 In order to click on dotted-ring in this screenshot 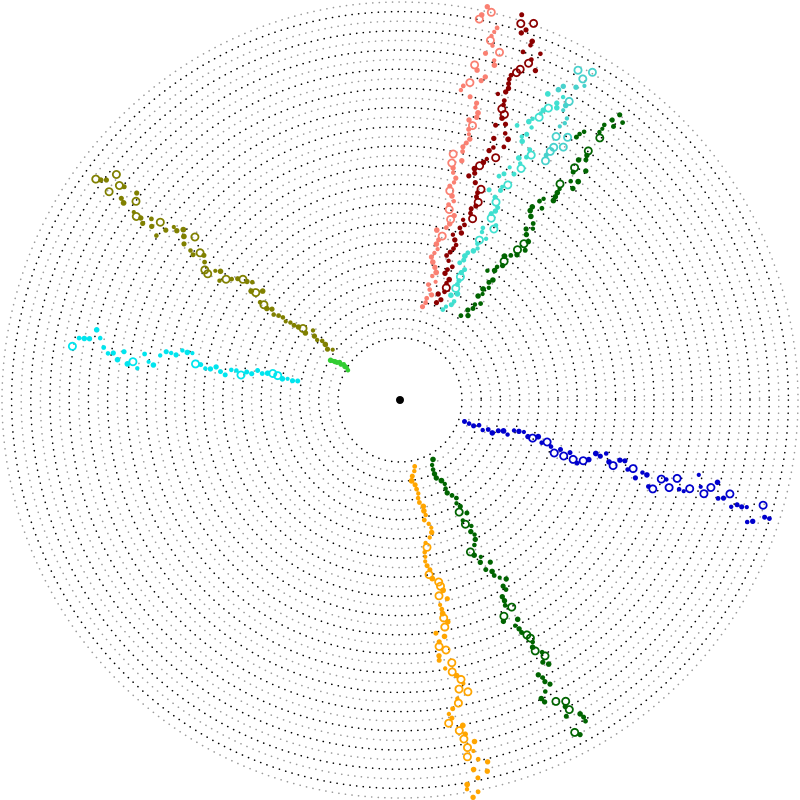, I will do `click(399, 399)`.